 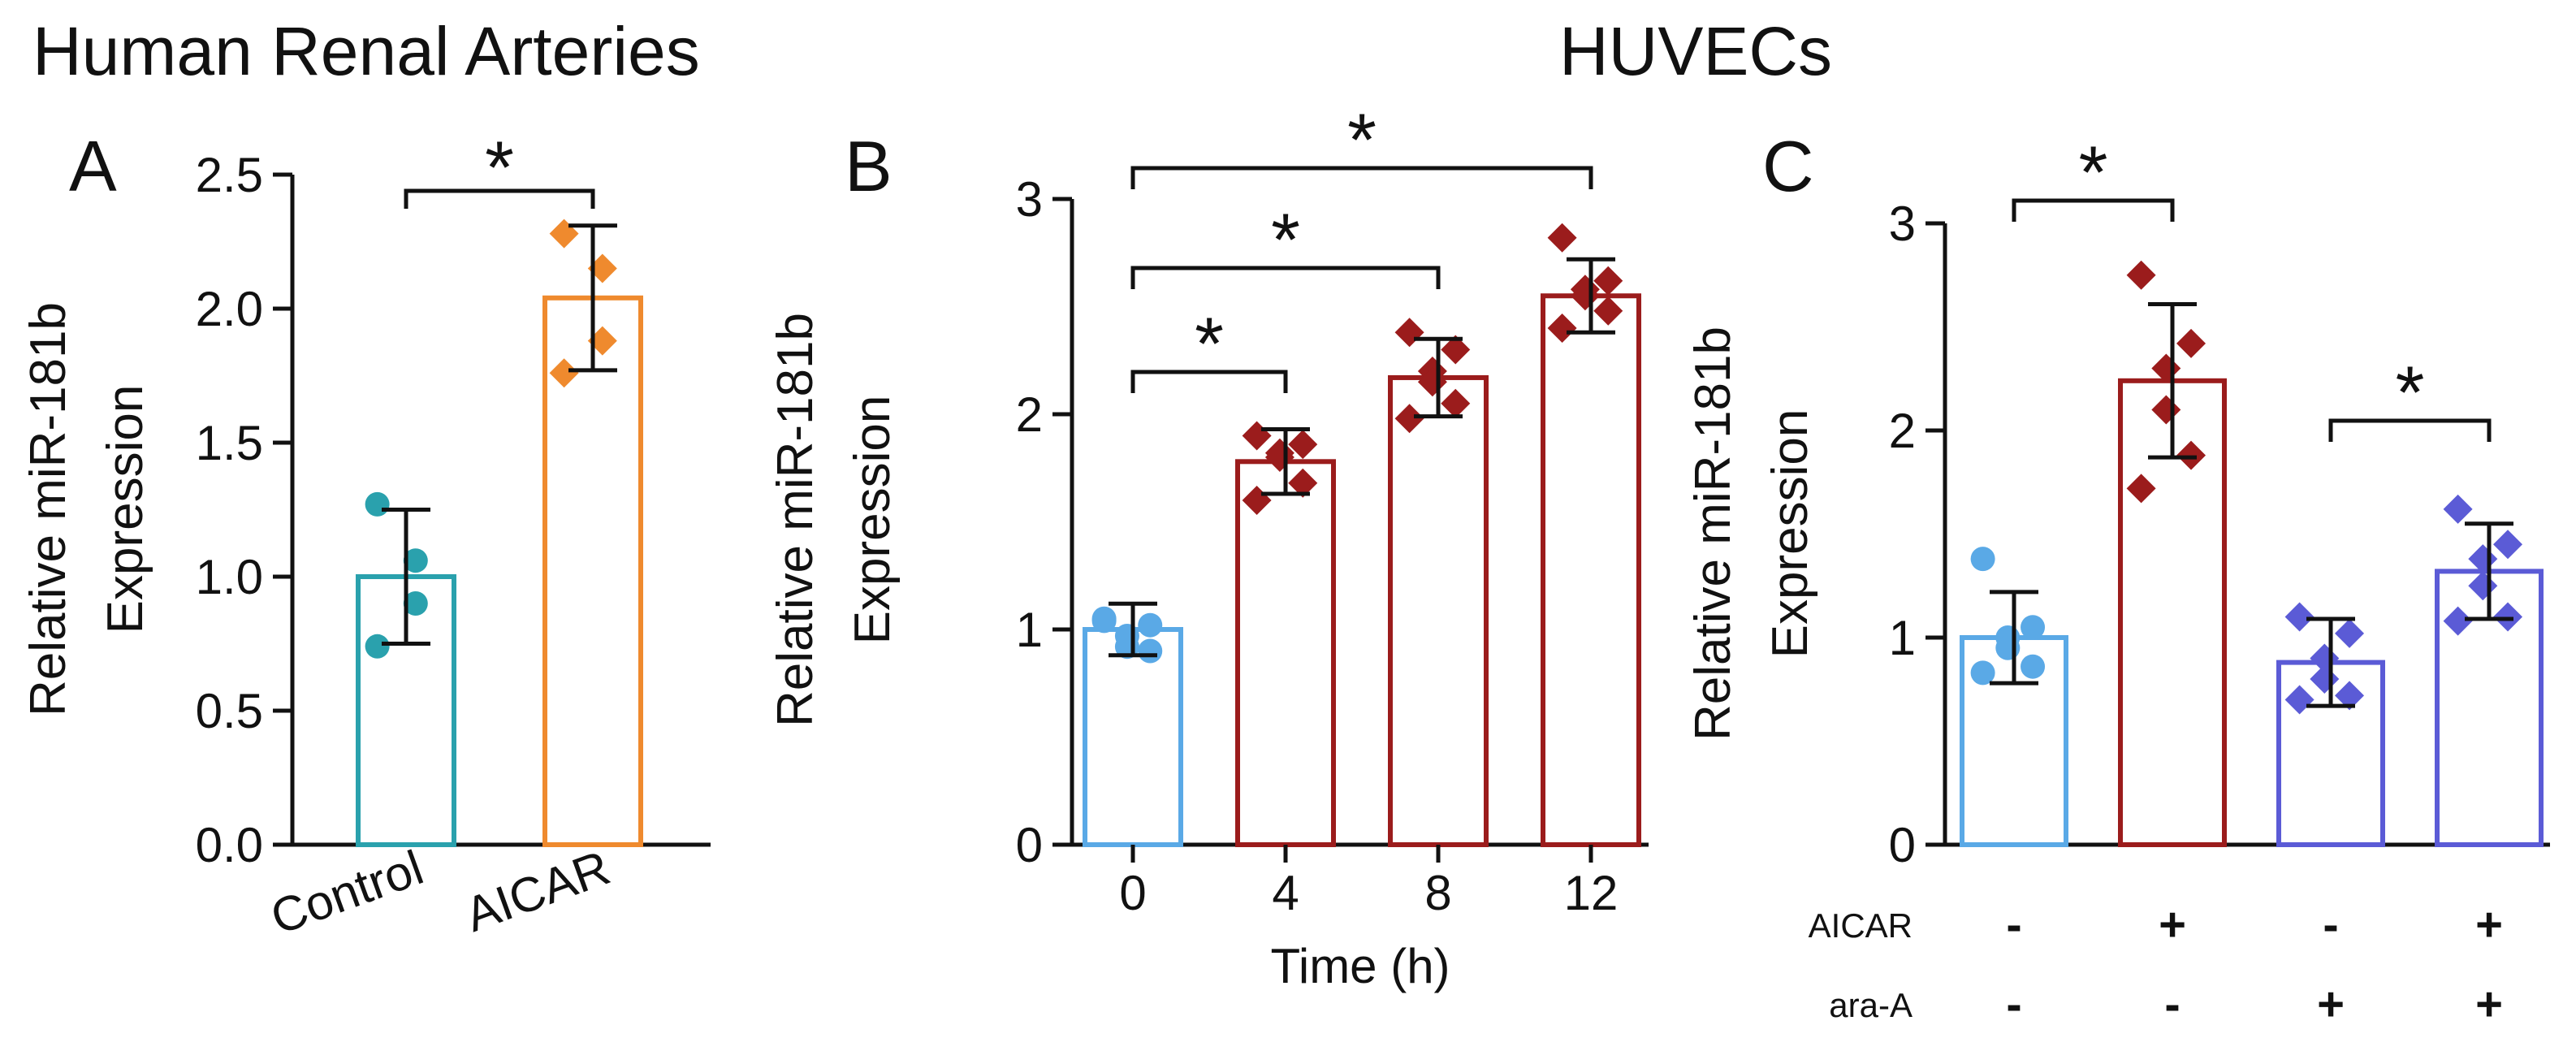 What do you see at coordinates (229, 175) in the screenshot?
I see `y-tick-label: 2.5` at bounding box center [229, 175].